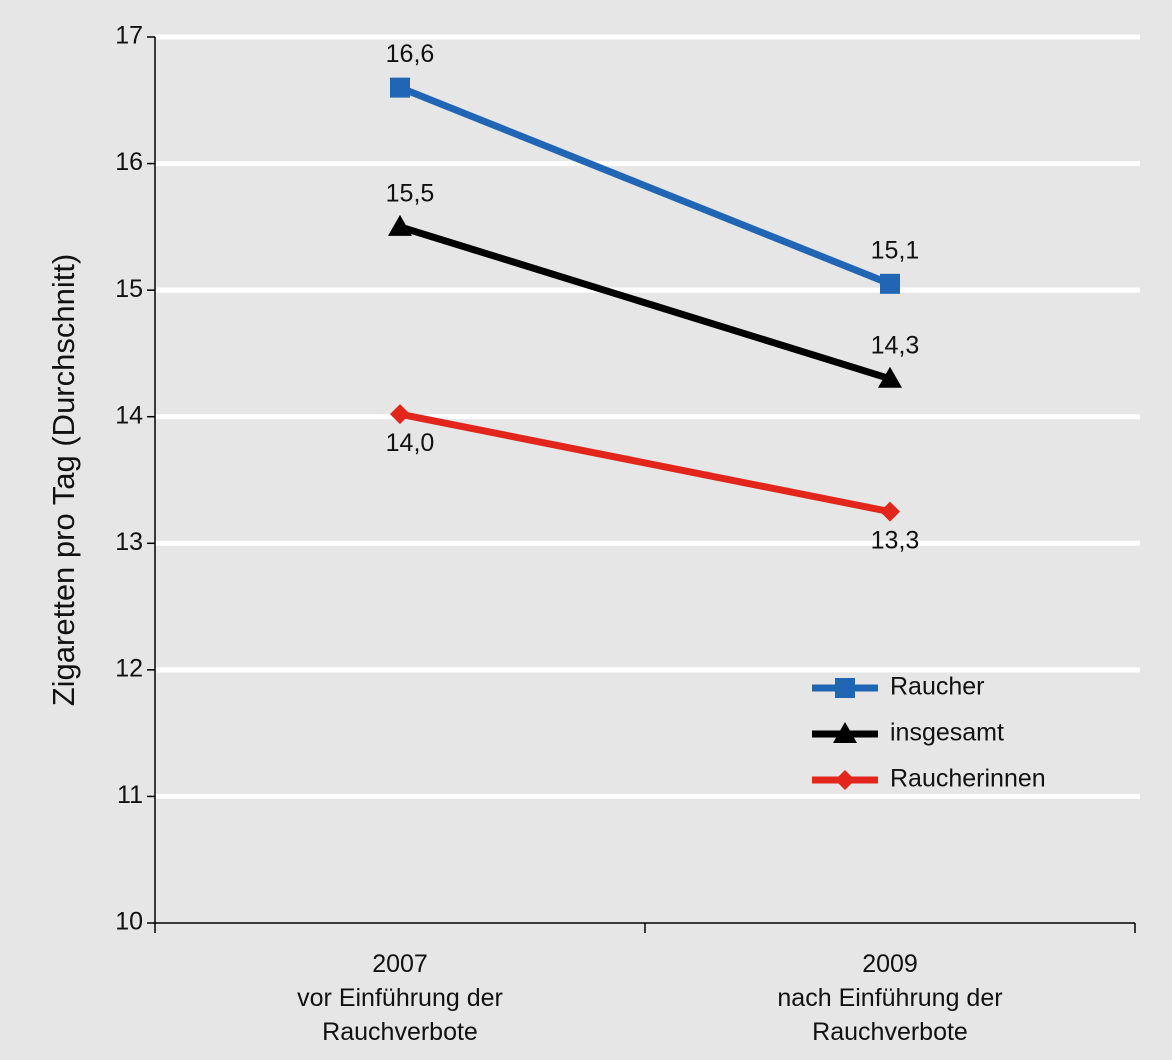  I want to click on legend-label: Raucherinnen, so click(968, 779).